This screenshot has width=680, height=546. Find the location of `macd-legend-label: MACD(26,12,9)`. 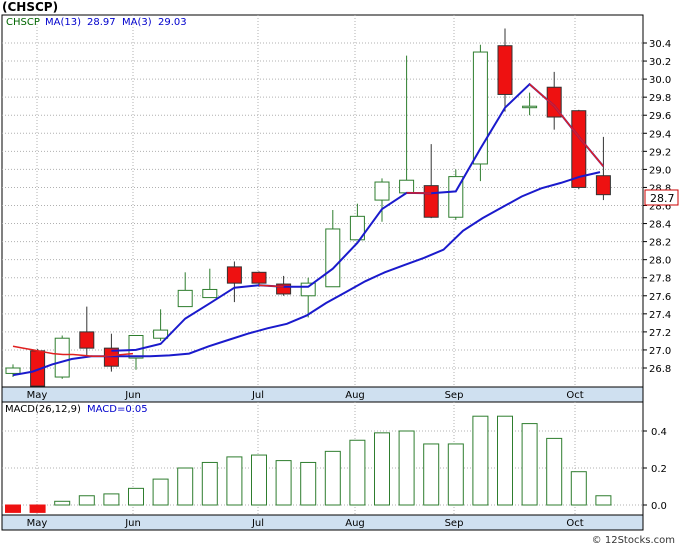

macd-legend-label: MACD(26,12,9) is located at coordinates (43, 409).